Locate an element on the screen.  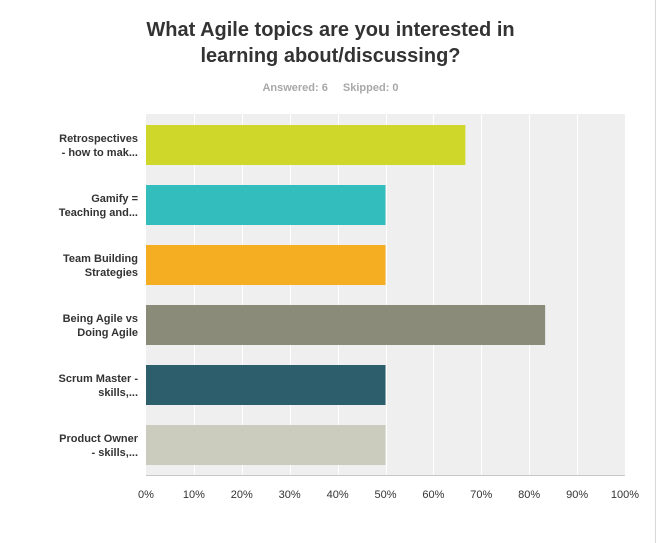
category-label: Team Building is located at coordinates (100, 259).